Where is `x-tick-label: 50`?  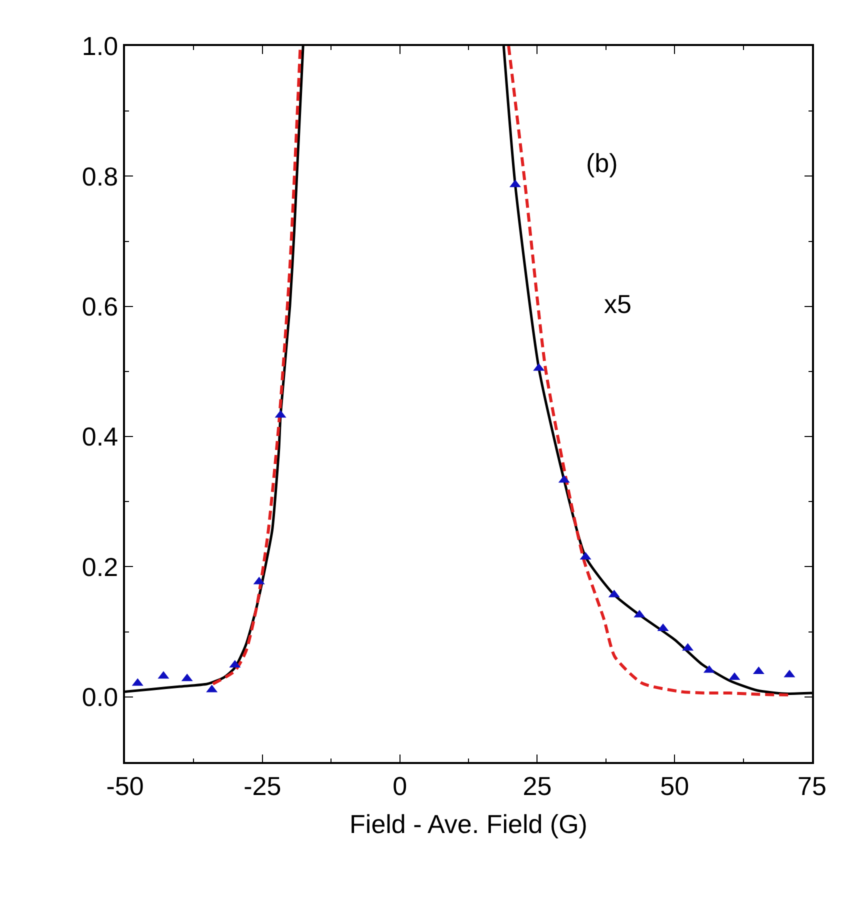
x-tick-label: 50 is located at coordinates (675, 785).